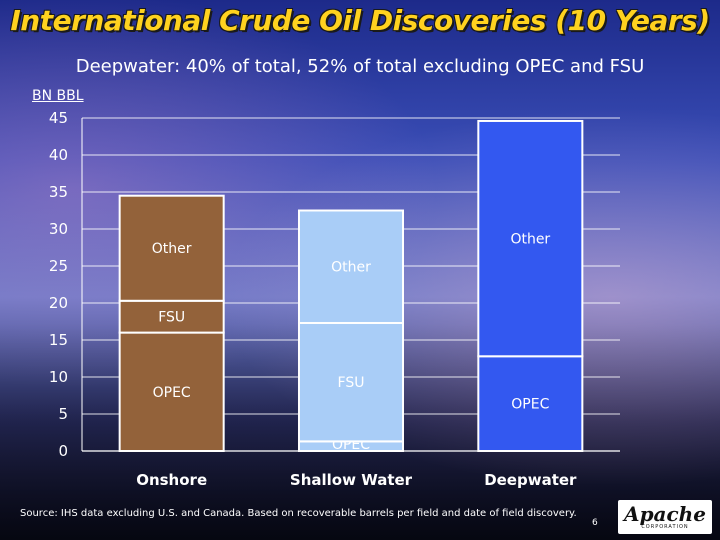 Image resolution: width=720 pixels, height=540 pixels. I want to click on logo-wordmark: Apache, so click(665, 514).